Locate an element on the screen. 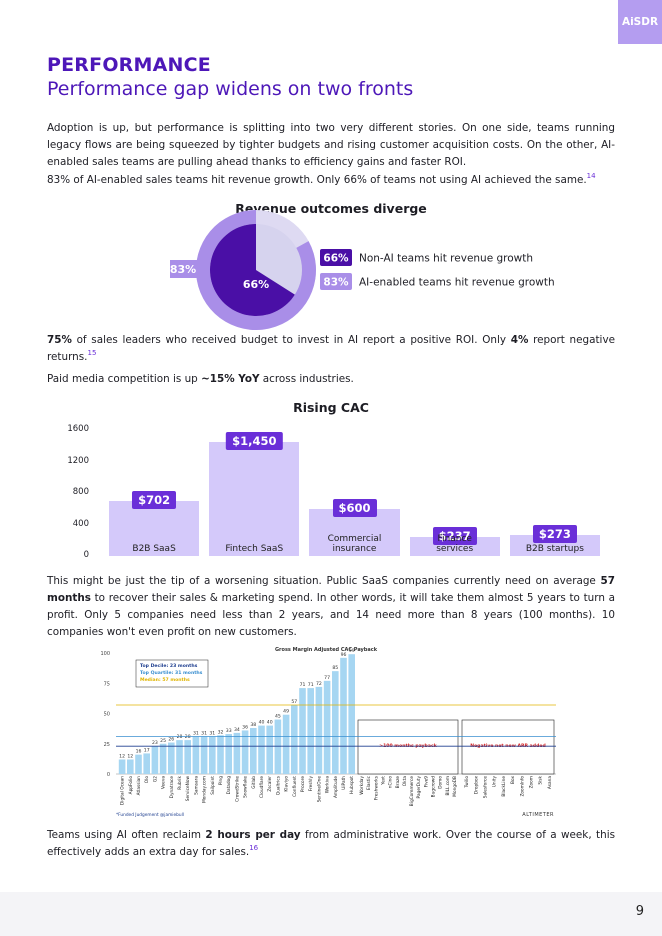 The height and width of the screenshot is (936, 662). x-tick-label: Elastic is located at coordinates (369, 782).